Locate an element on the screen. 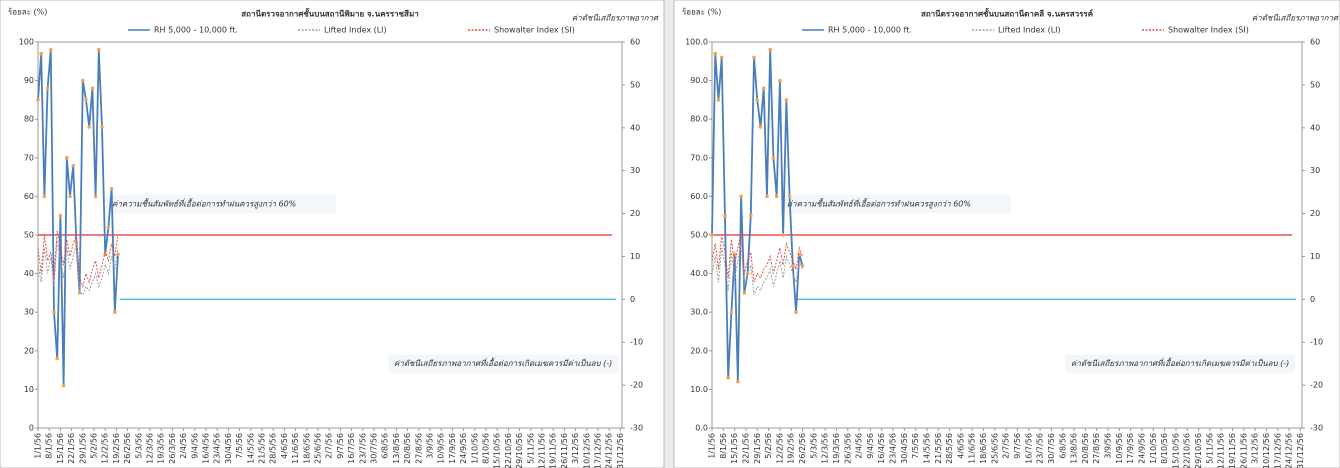 The image size is (1340, 468). y-tick-label: 100 is located at coordinates (26, 42).